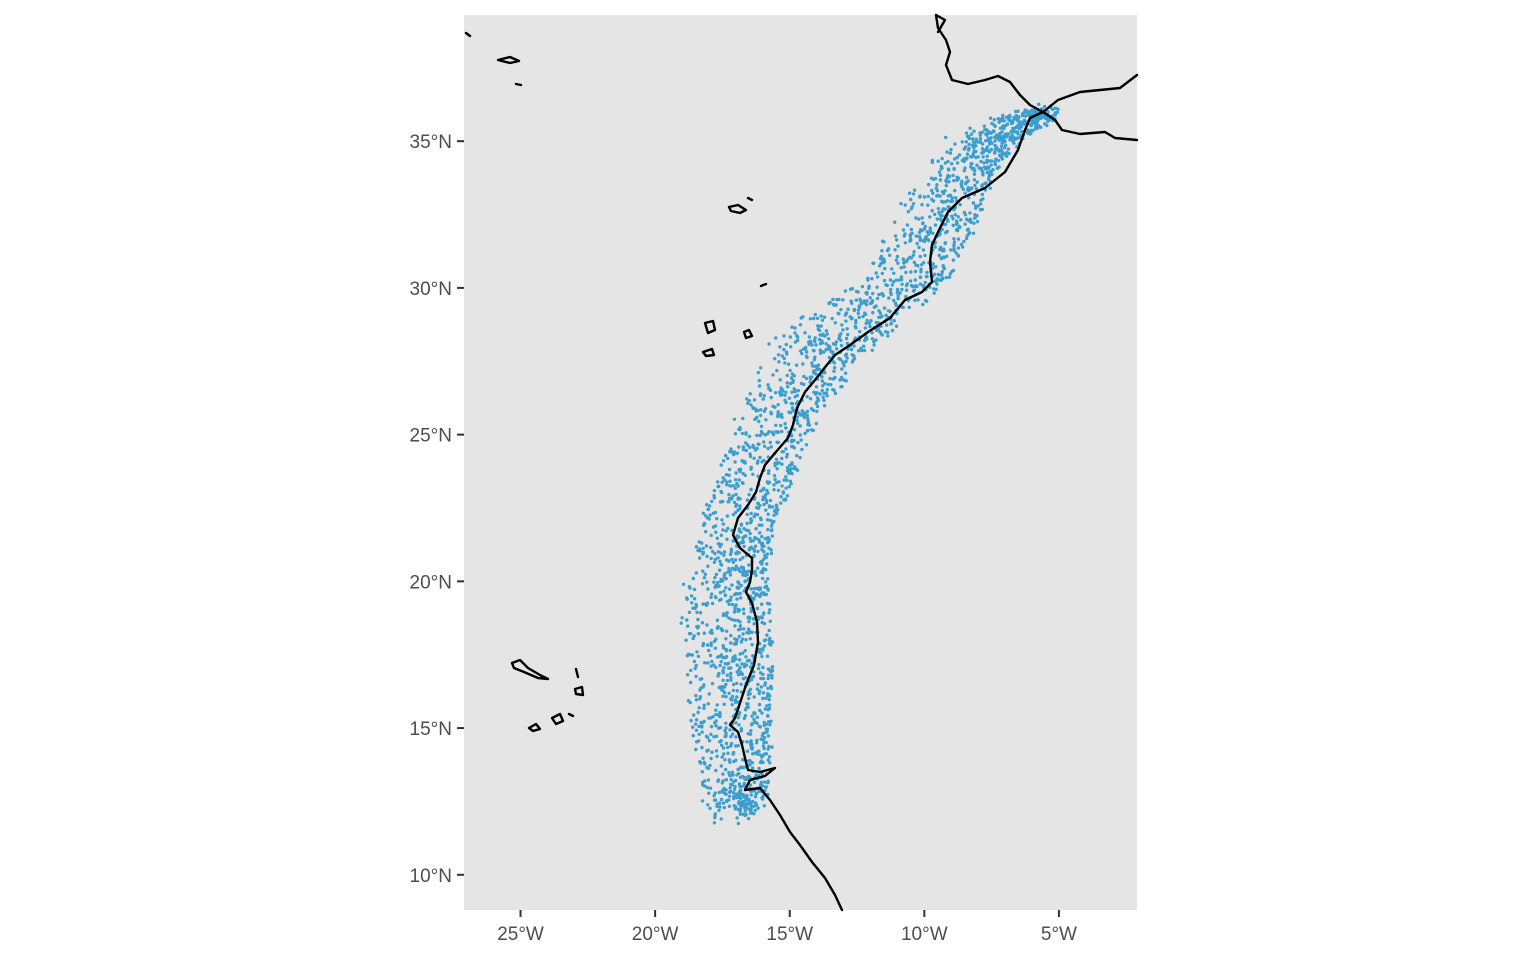 The width and height of the screenshot is (1536, 960). I want to click on y-tick-label: 15°N, so click(431, 729).